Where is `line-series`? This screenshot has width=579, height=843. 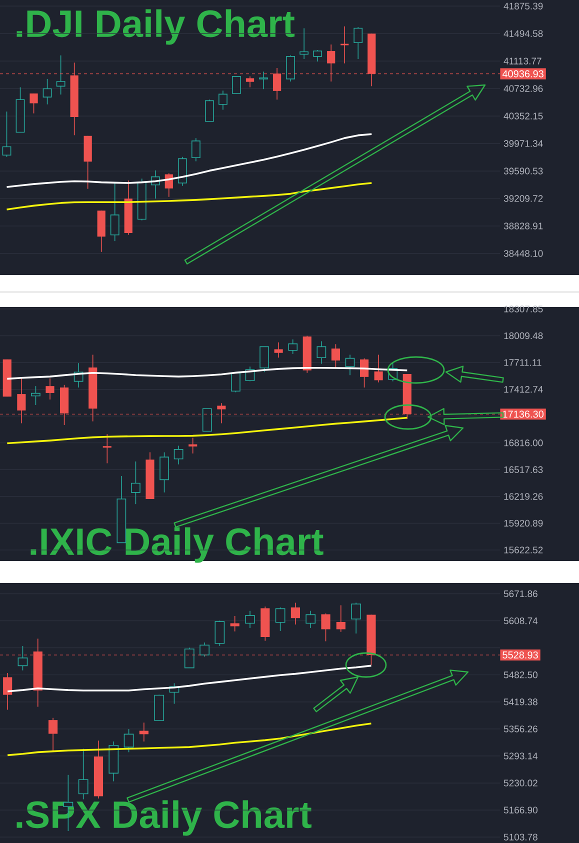
line-series is located at coordinates (207, 430).